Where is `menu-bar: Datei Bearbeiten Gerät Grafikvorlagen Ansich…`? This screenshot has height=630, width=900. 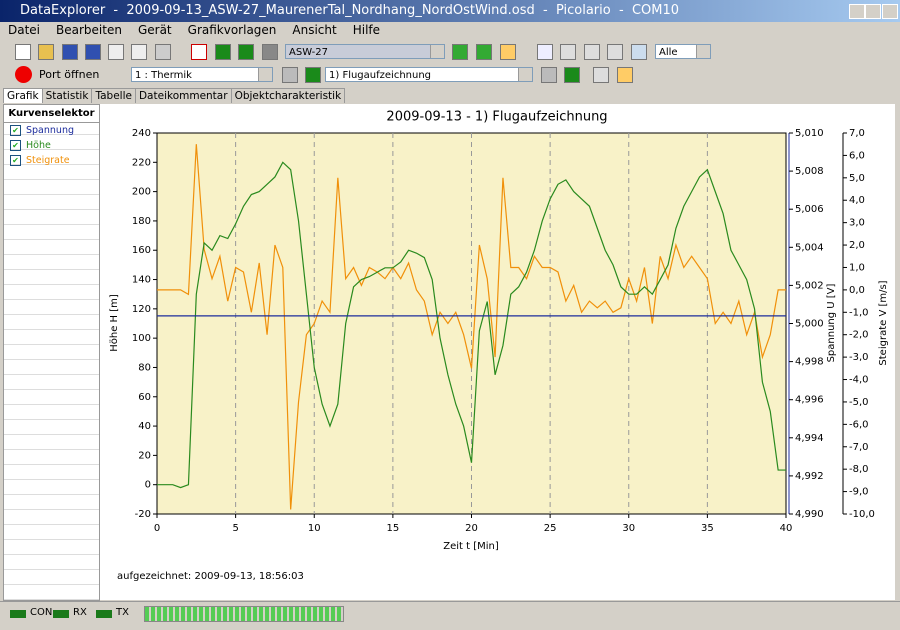
menu-bar: Datei Bearbeiten Gerät Grafikvorlagen Ansich… is located at coordinates (194, 30).